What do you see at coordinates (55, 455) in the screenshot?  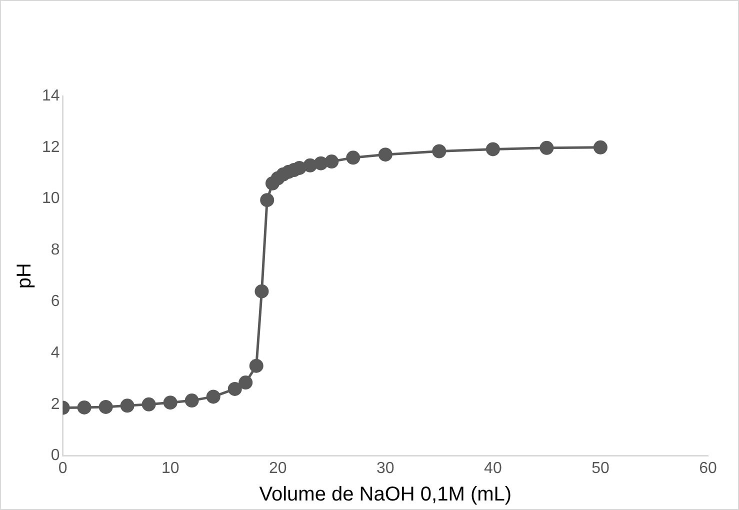 I see `y-tick-label: 0` at bounding box center [55, 455].